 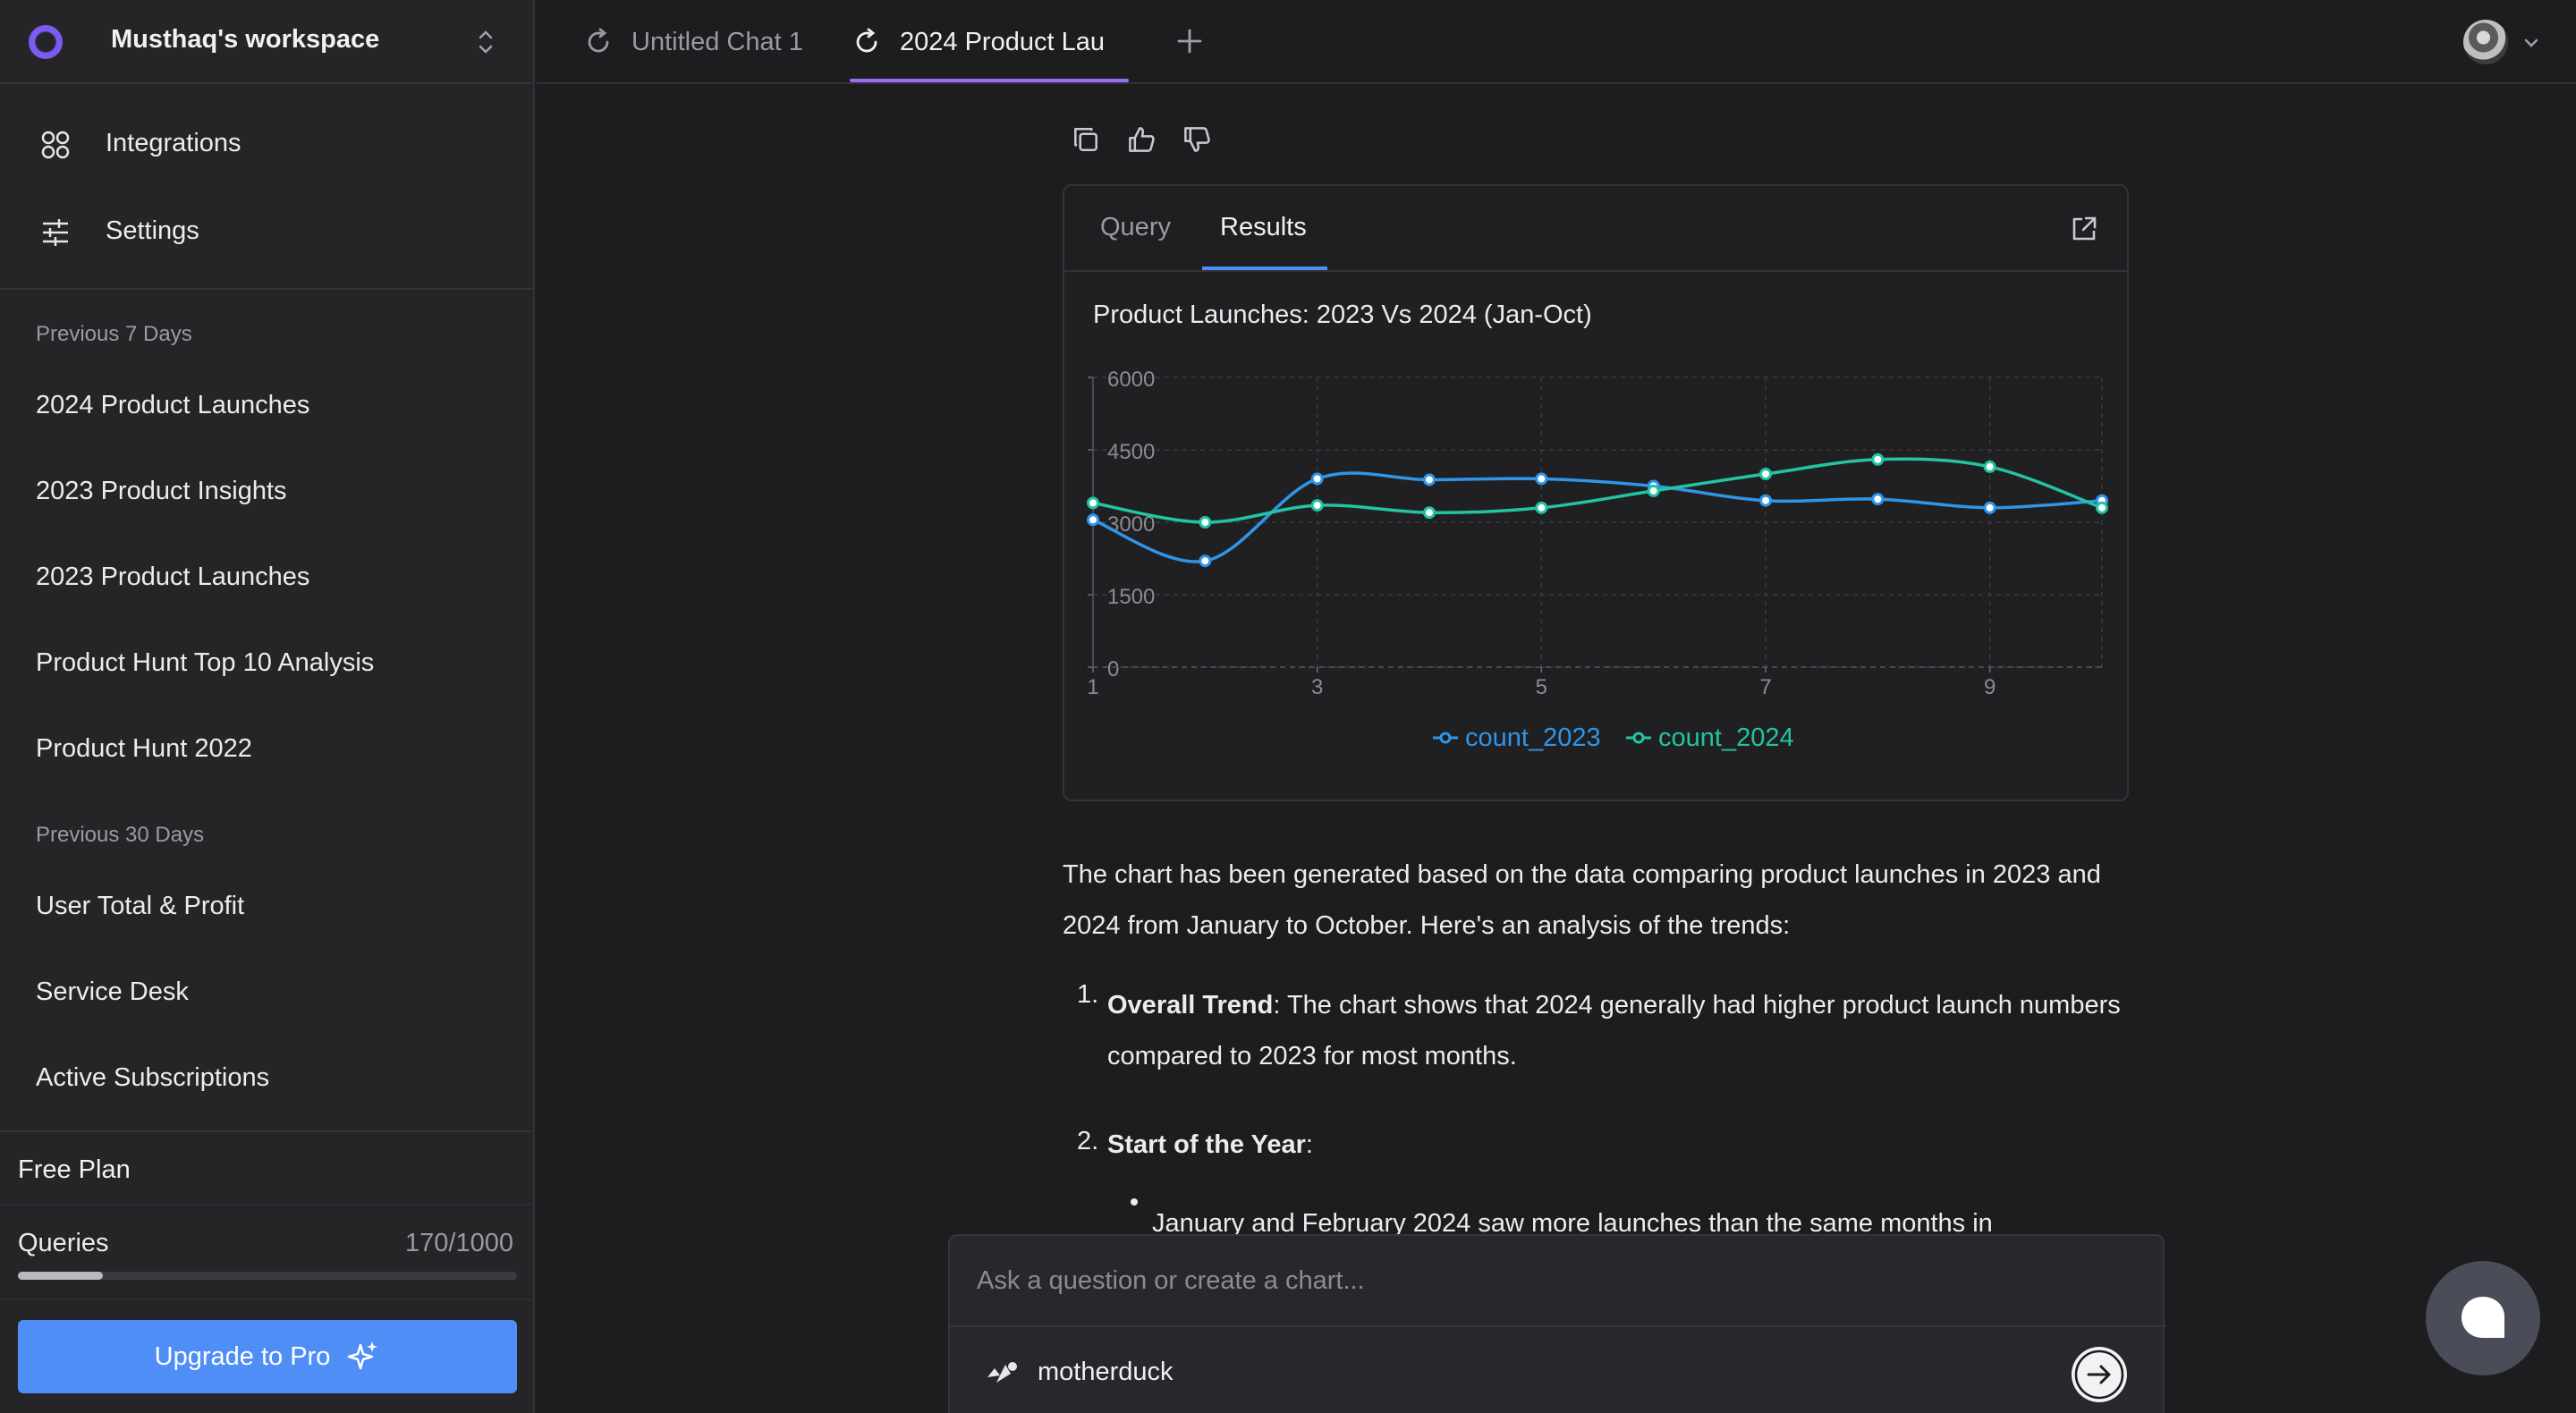 What do you see at coordinates (161, 491) in the screenshot?
I see `history-item: 2023 Product Insights` at bounding box center [161, 491].